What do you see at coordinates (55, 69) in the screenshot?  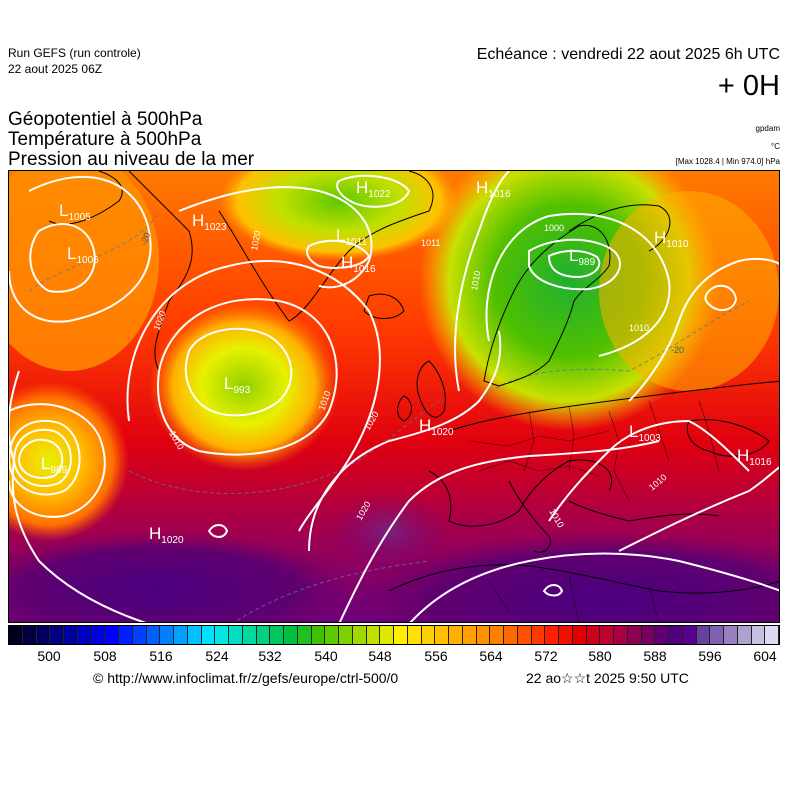 I see `run-date: 22 aout 2025 06Z` at bounding box center [55, 69].